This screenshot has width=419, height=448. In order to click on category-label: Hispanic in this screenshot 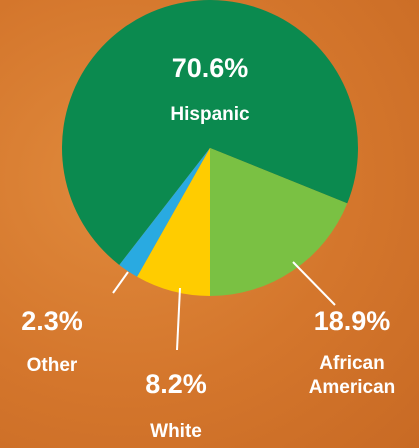, I will do `click(210, 114)`.